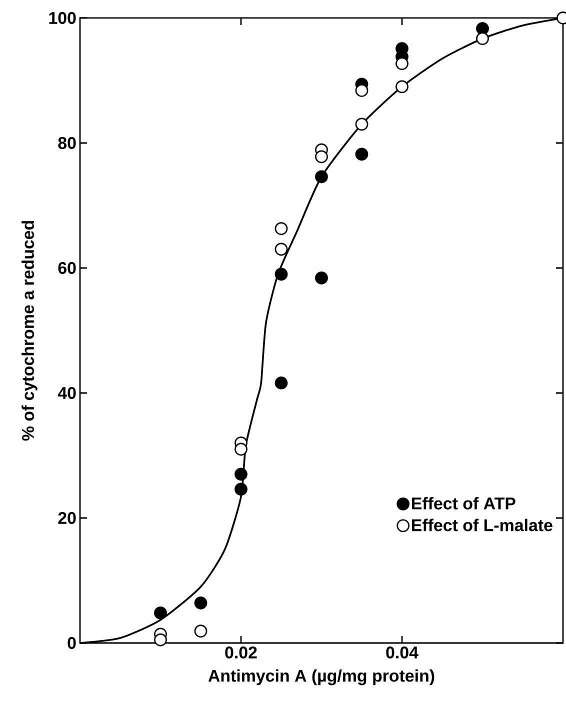 This screenshot has width=566, height=708. What do you see at coordinates (67, 518) in the screenshot?
I see `y-tick-label: 20` at bounding box center [67, 518].